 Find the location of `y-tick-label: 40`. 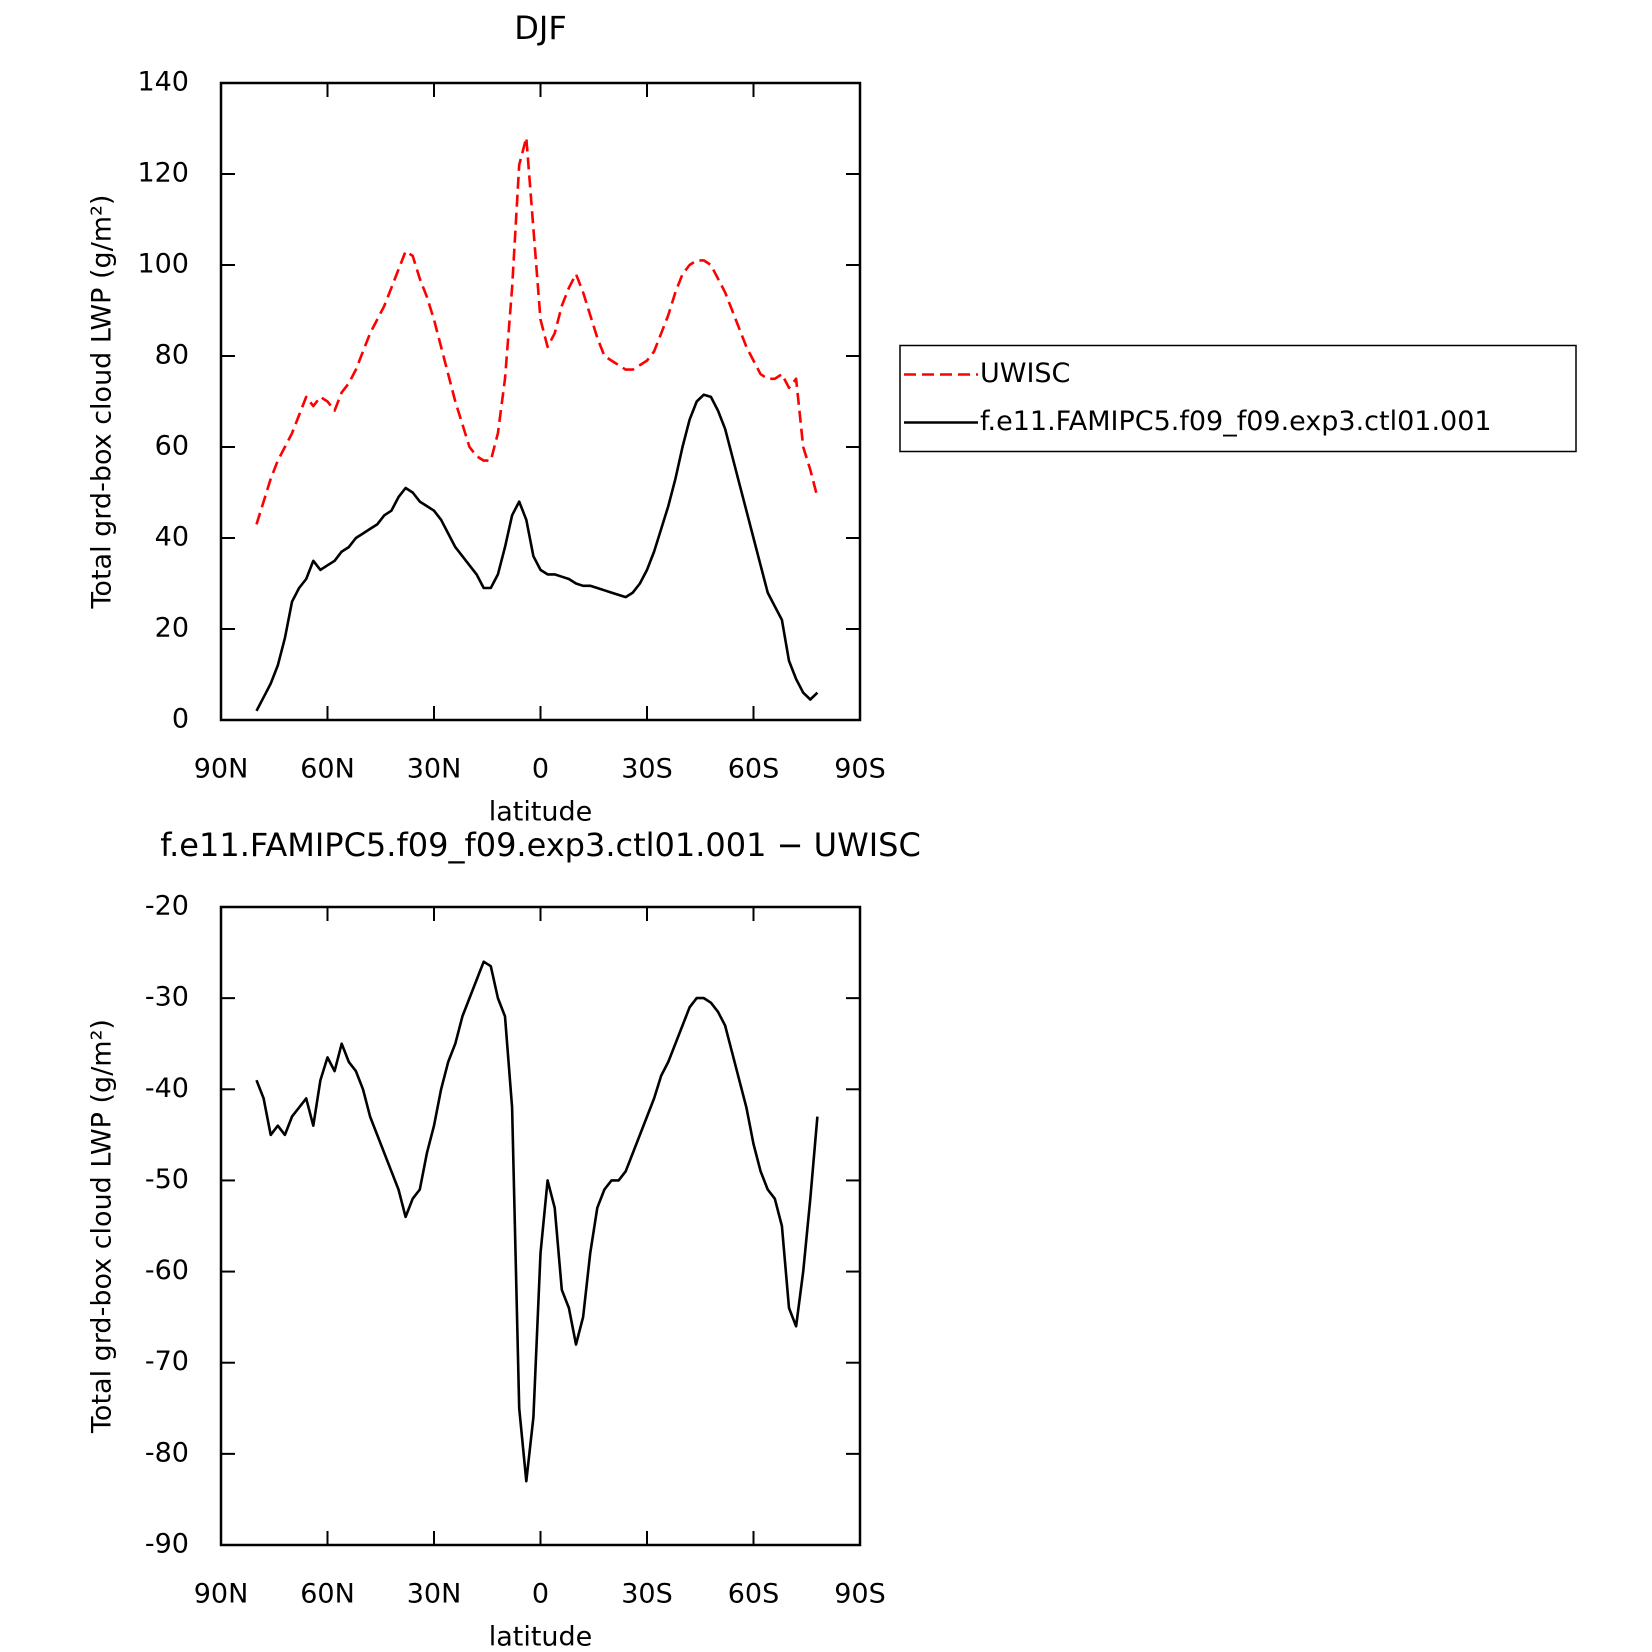

y-tick-label: 40 is located at coordinates (172, 537).